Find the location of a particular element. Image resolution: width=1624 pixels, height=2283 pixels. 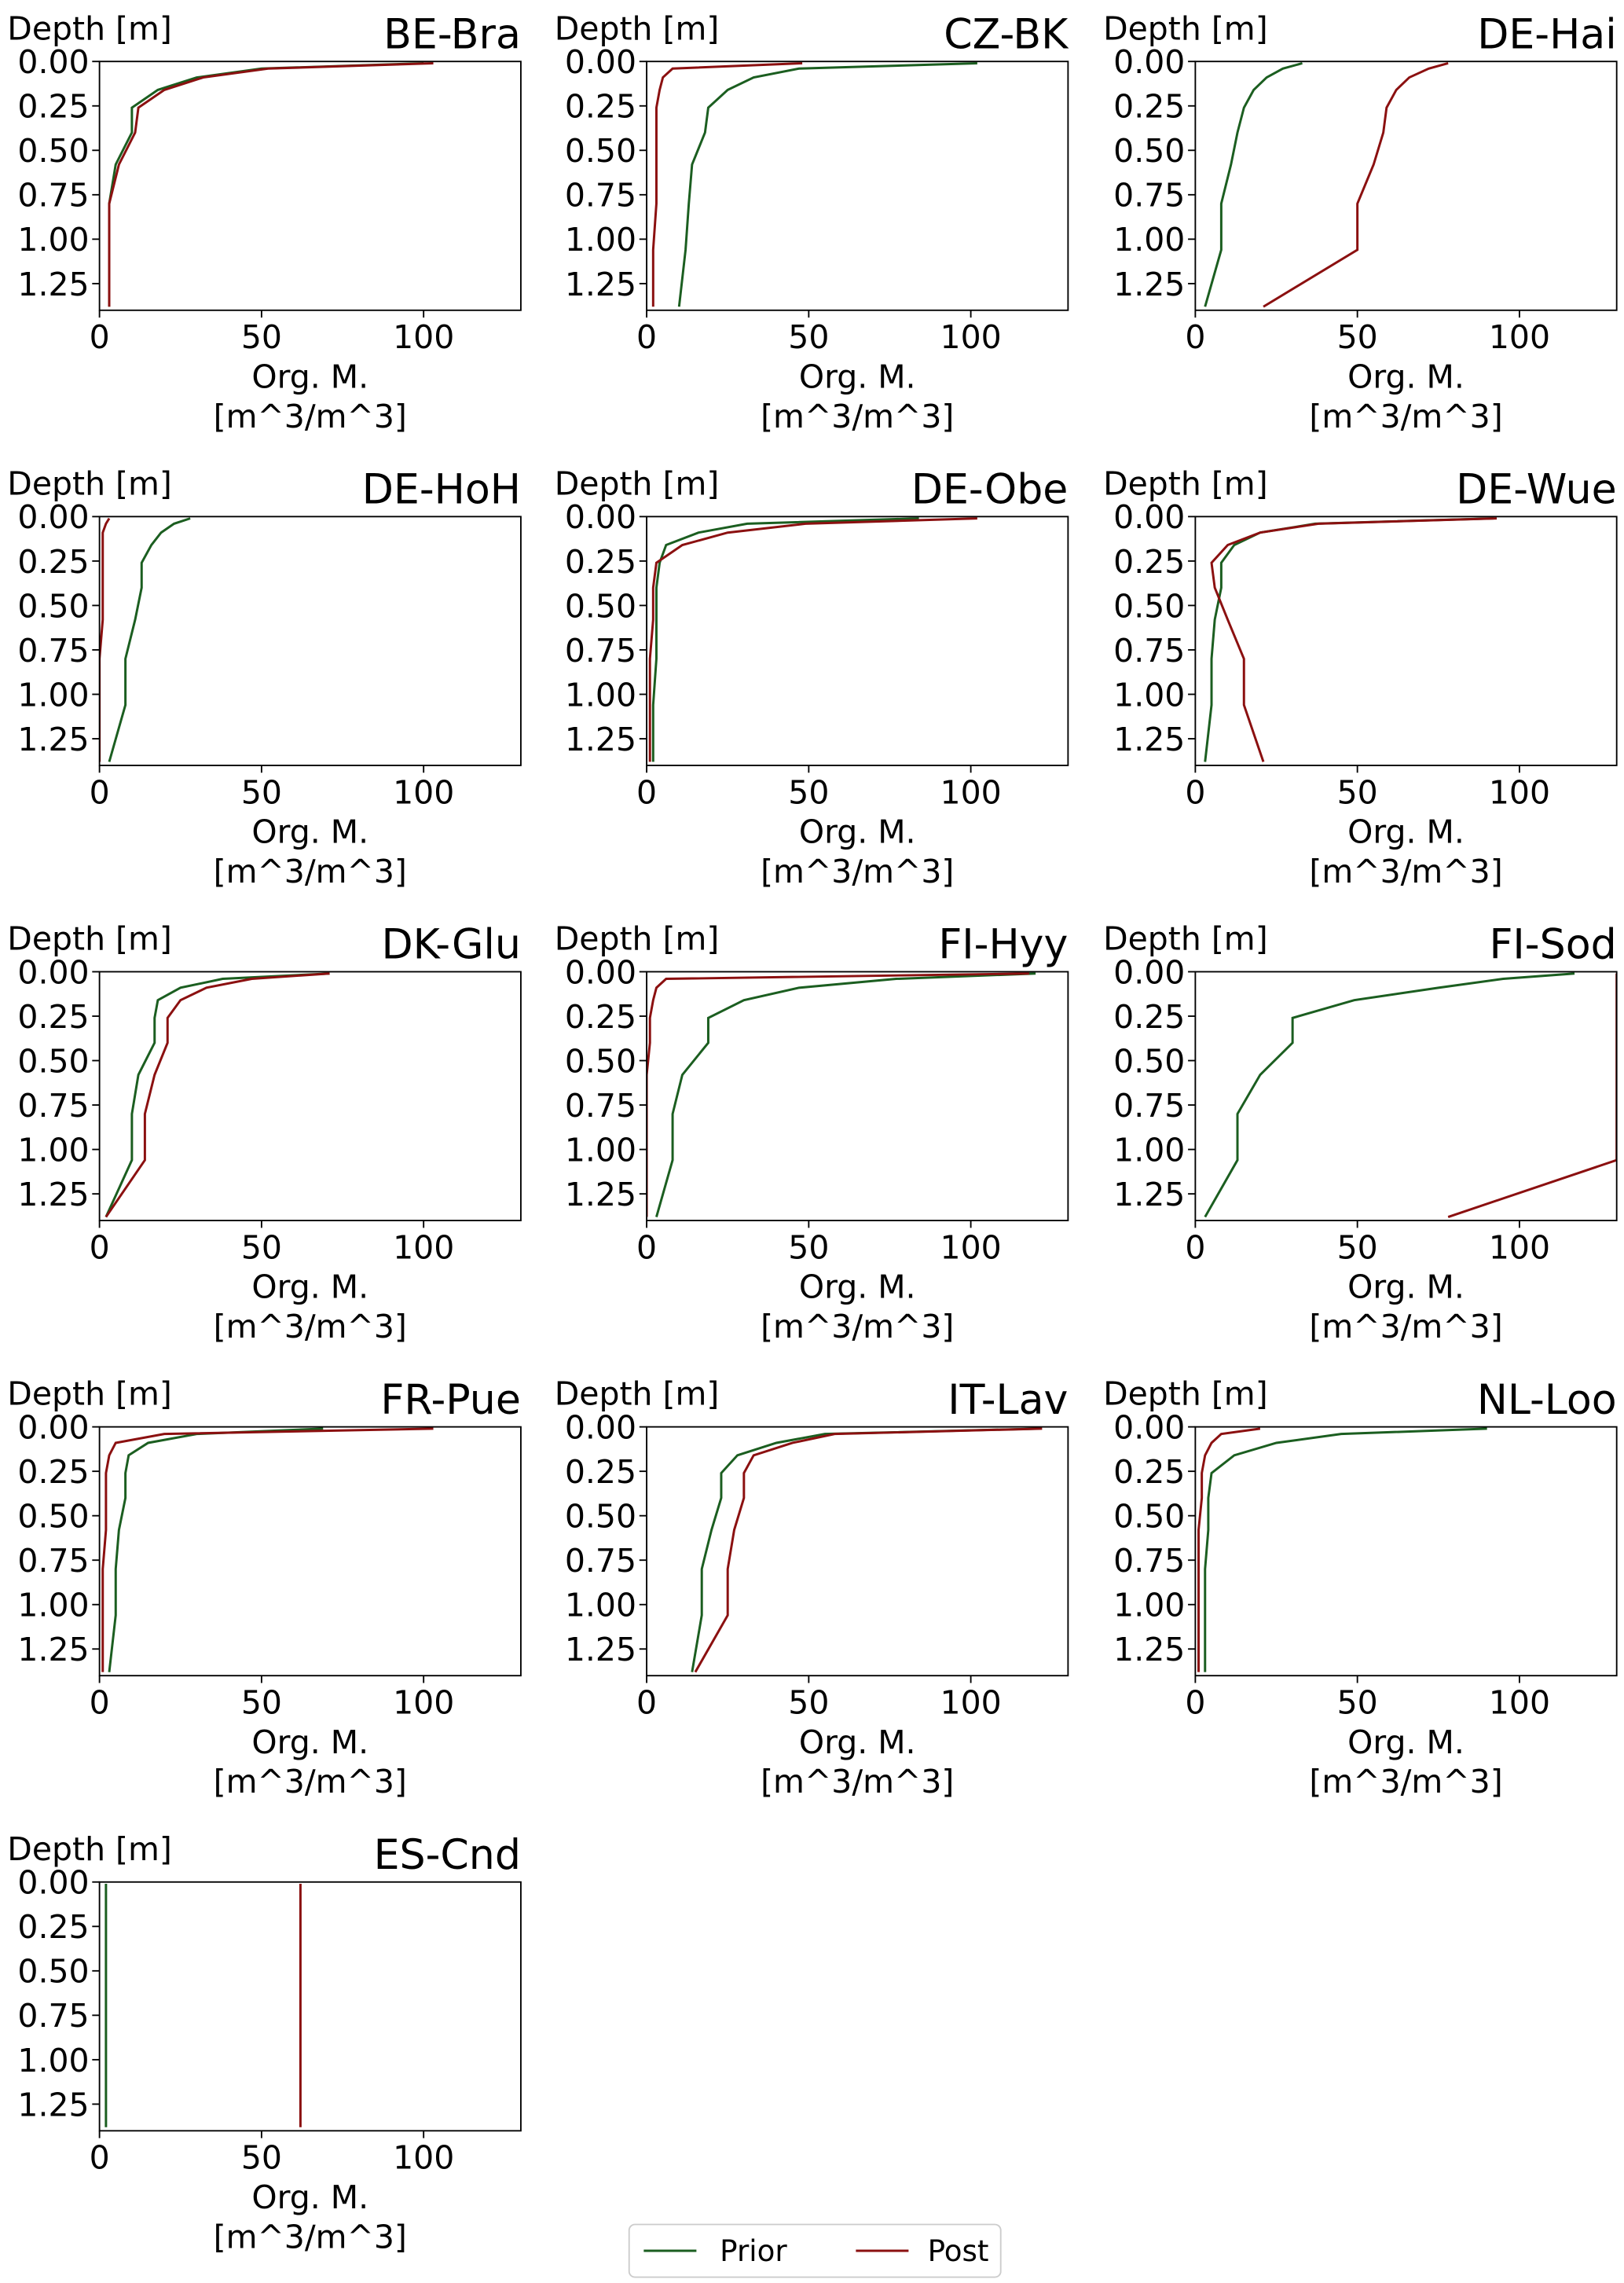

panel-title: FR-Pue is located at coordinates (451, 1400).